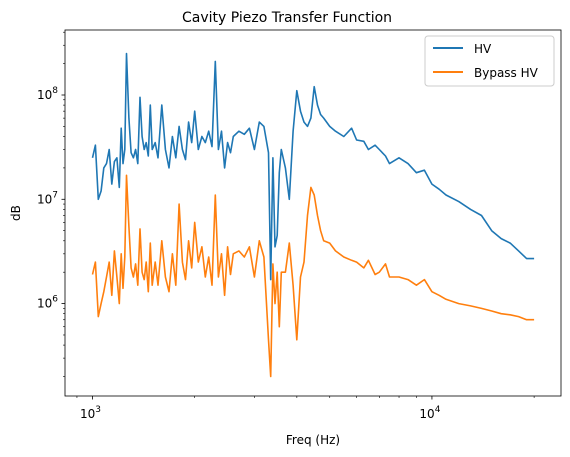  I want to click on y-tick-label: 10⁶, so click(47, 303).